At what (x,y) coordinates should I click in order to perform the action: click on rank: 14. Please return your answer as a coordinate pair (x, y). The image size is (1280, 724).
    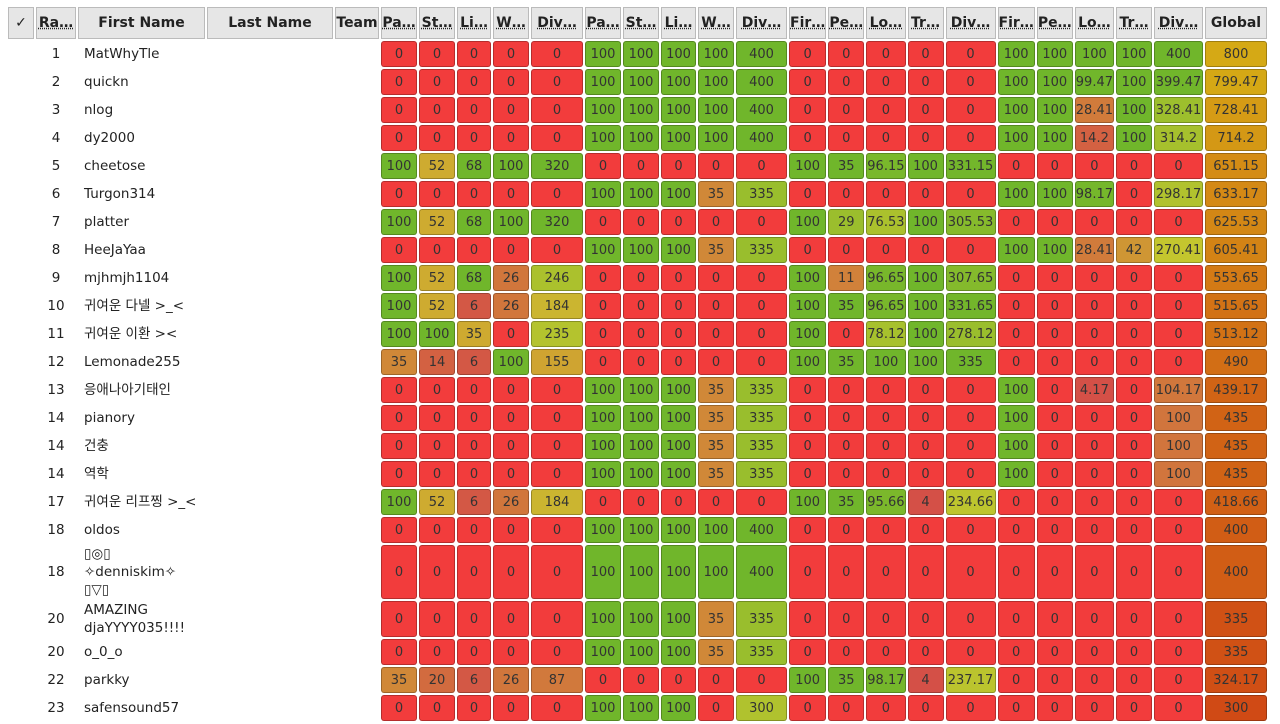
    Looking at the image, I should click on (56, 418).